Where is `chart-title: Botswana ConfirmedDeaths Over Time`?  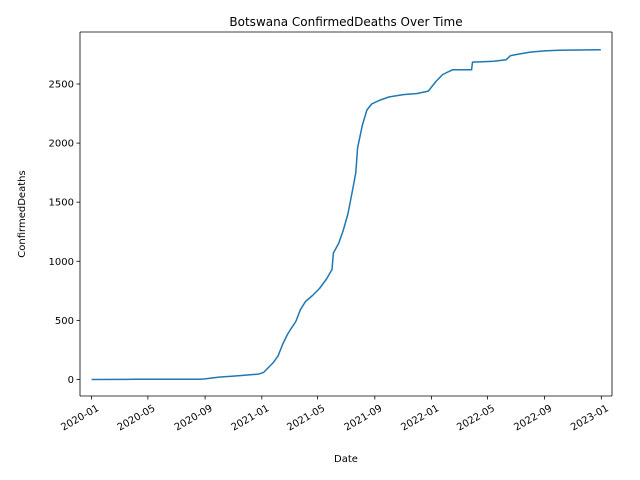
chart-title: Botswana ConfirmedDeaths Over Time is located at coordinates (345, 22).